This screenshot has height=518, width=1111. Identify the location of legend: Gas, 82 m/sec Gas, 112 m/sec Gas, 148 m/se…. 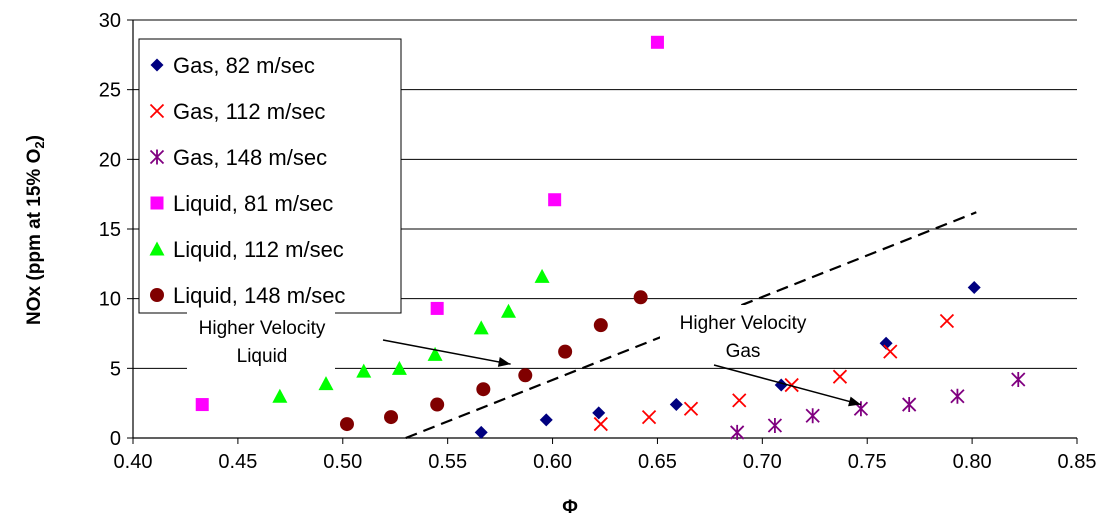
(247, 180).